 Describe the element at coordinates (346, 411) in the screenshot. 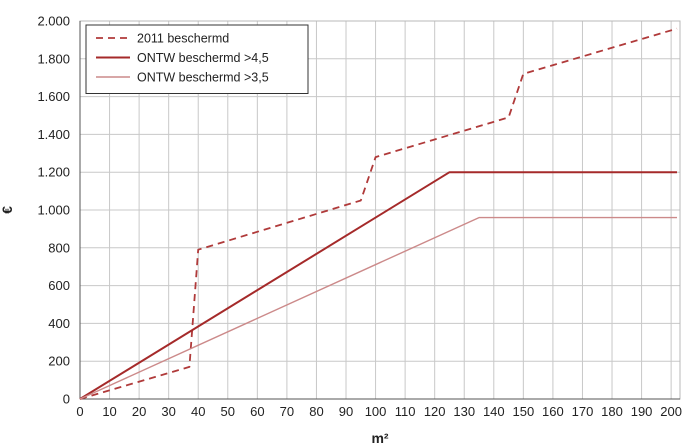

I see `x-tick-label-9: 90` at that location.